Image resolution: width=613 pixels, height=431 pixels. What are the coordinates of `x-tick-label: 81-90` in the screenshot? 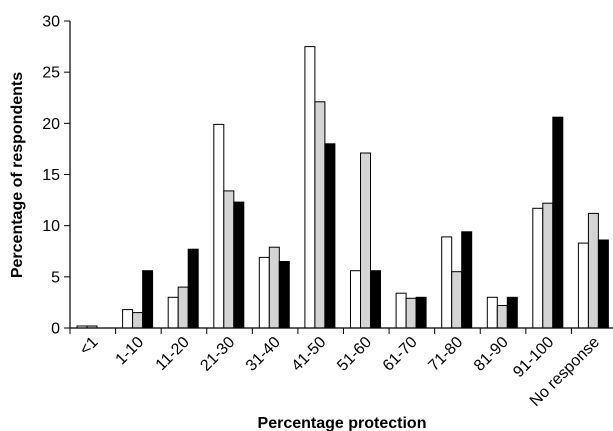 It's located at (491, 354).